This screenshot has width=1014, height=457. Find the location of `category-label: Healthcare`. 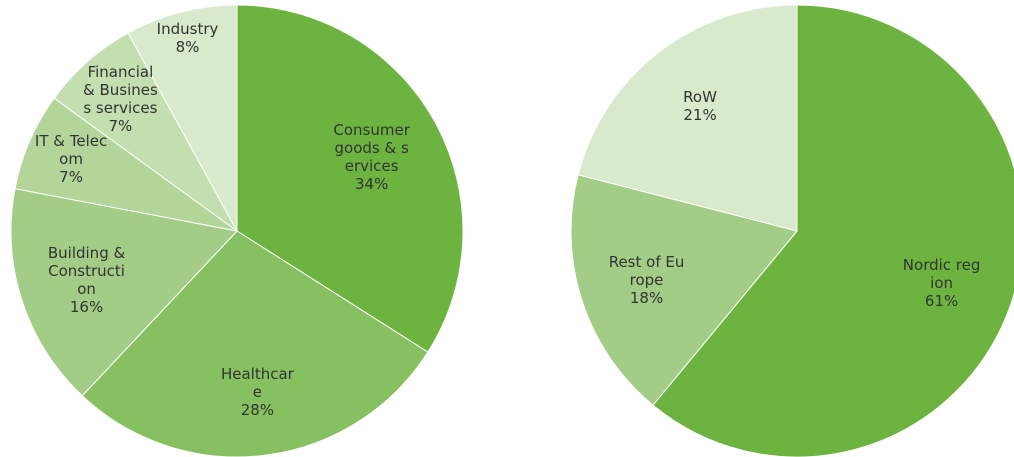

category-label: Healthcare is located at coordinates (257, 383).